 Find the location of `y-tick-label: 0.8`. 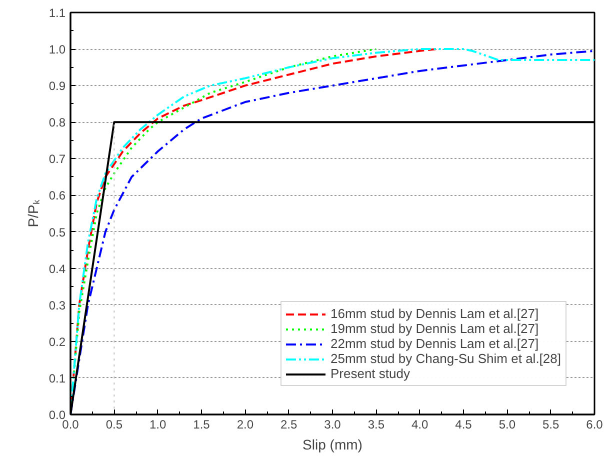

y-tick-label: 0.8 is located at coordinates (57, 123).